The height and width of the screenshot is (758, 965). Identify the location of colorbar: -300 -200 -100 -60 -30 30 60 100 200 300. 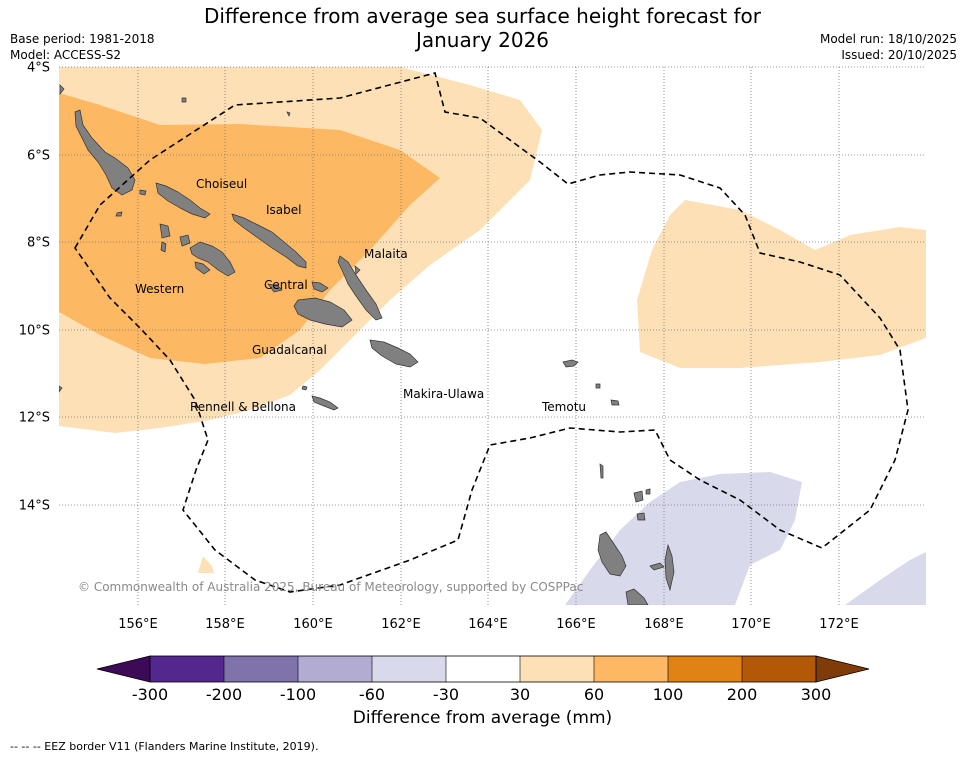
(483, 679).